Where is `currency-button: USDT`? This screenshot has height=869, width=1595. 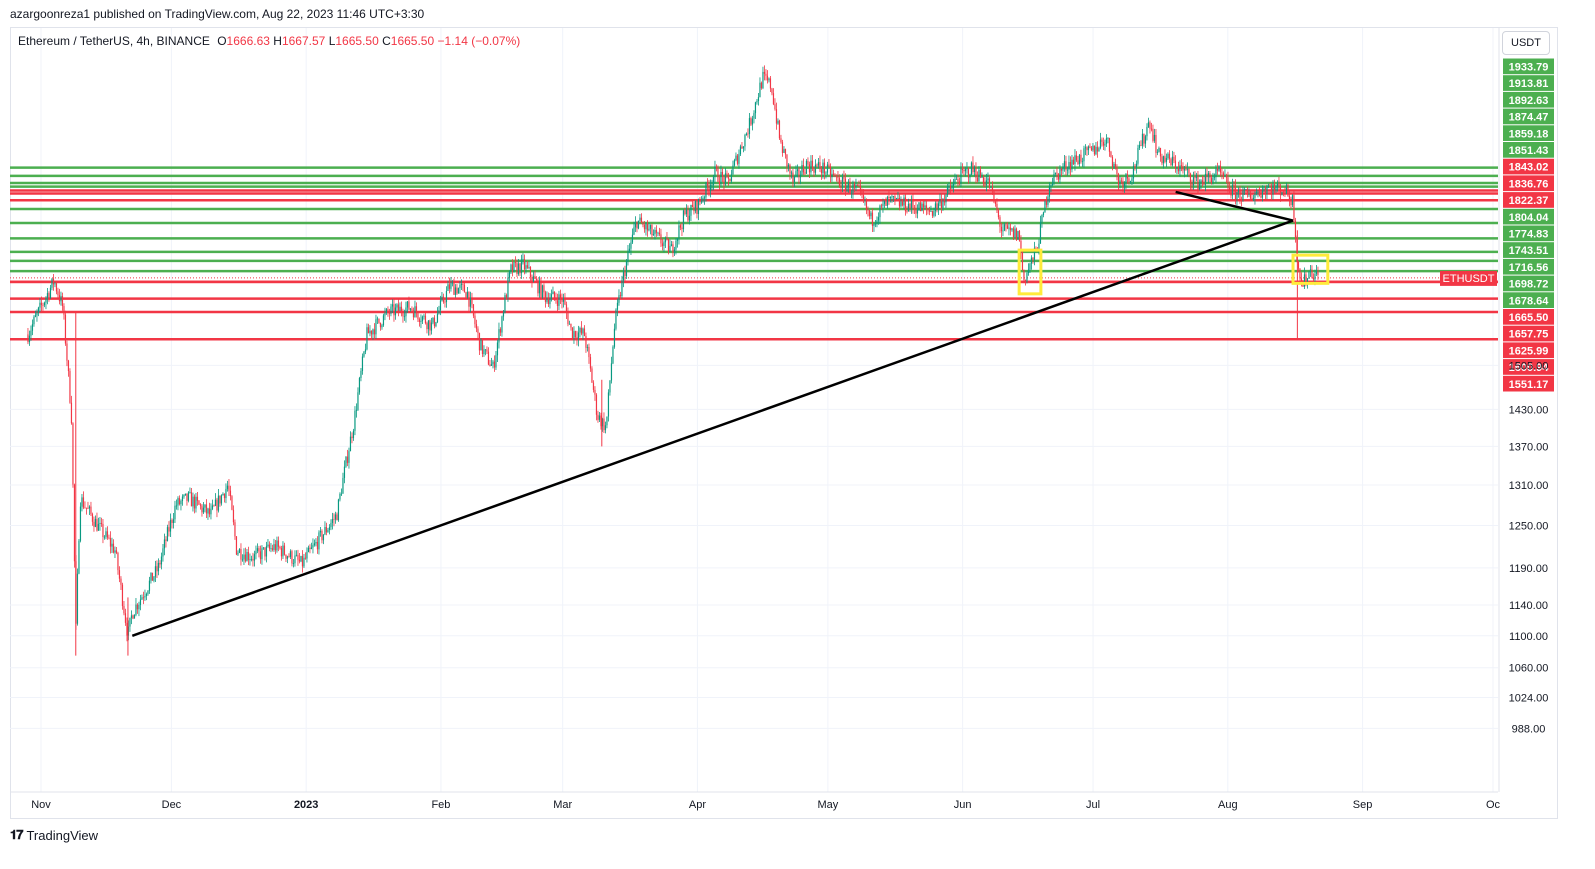
currency-button: USDT is located at coordinates (1526, 43).